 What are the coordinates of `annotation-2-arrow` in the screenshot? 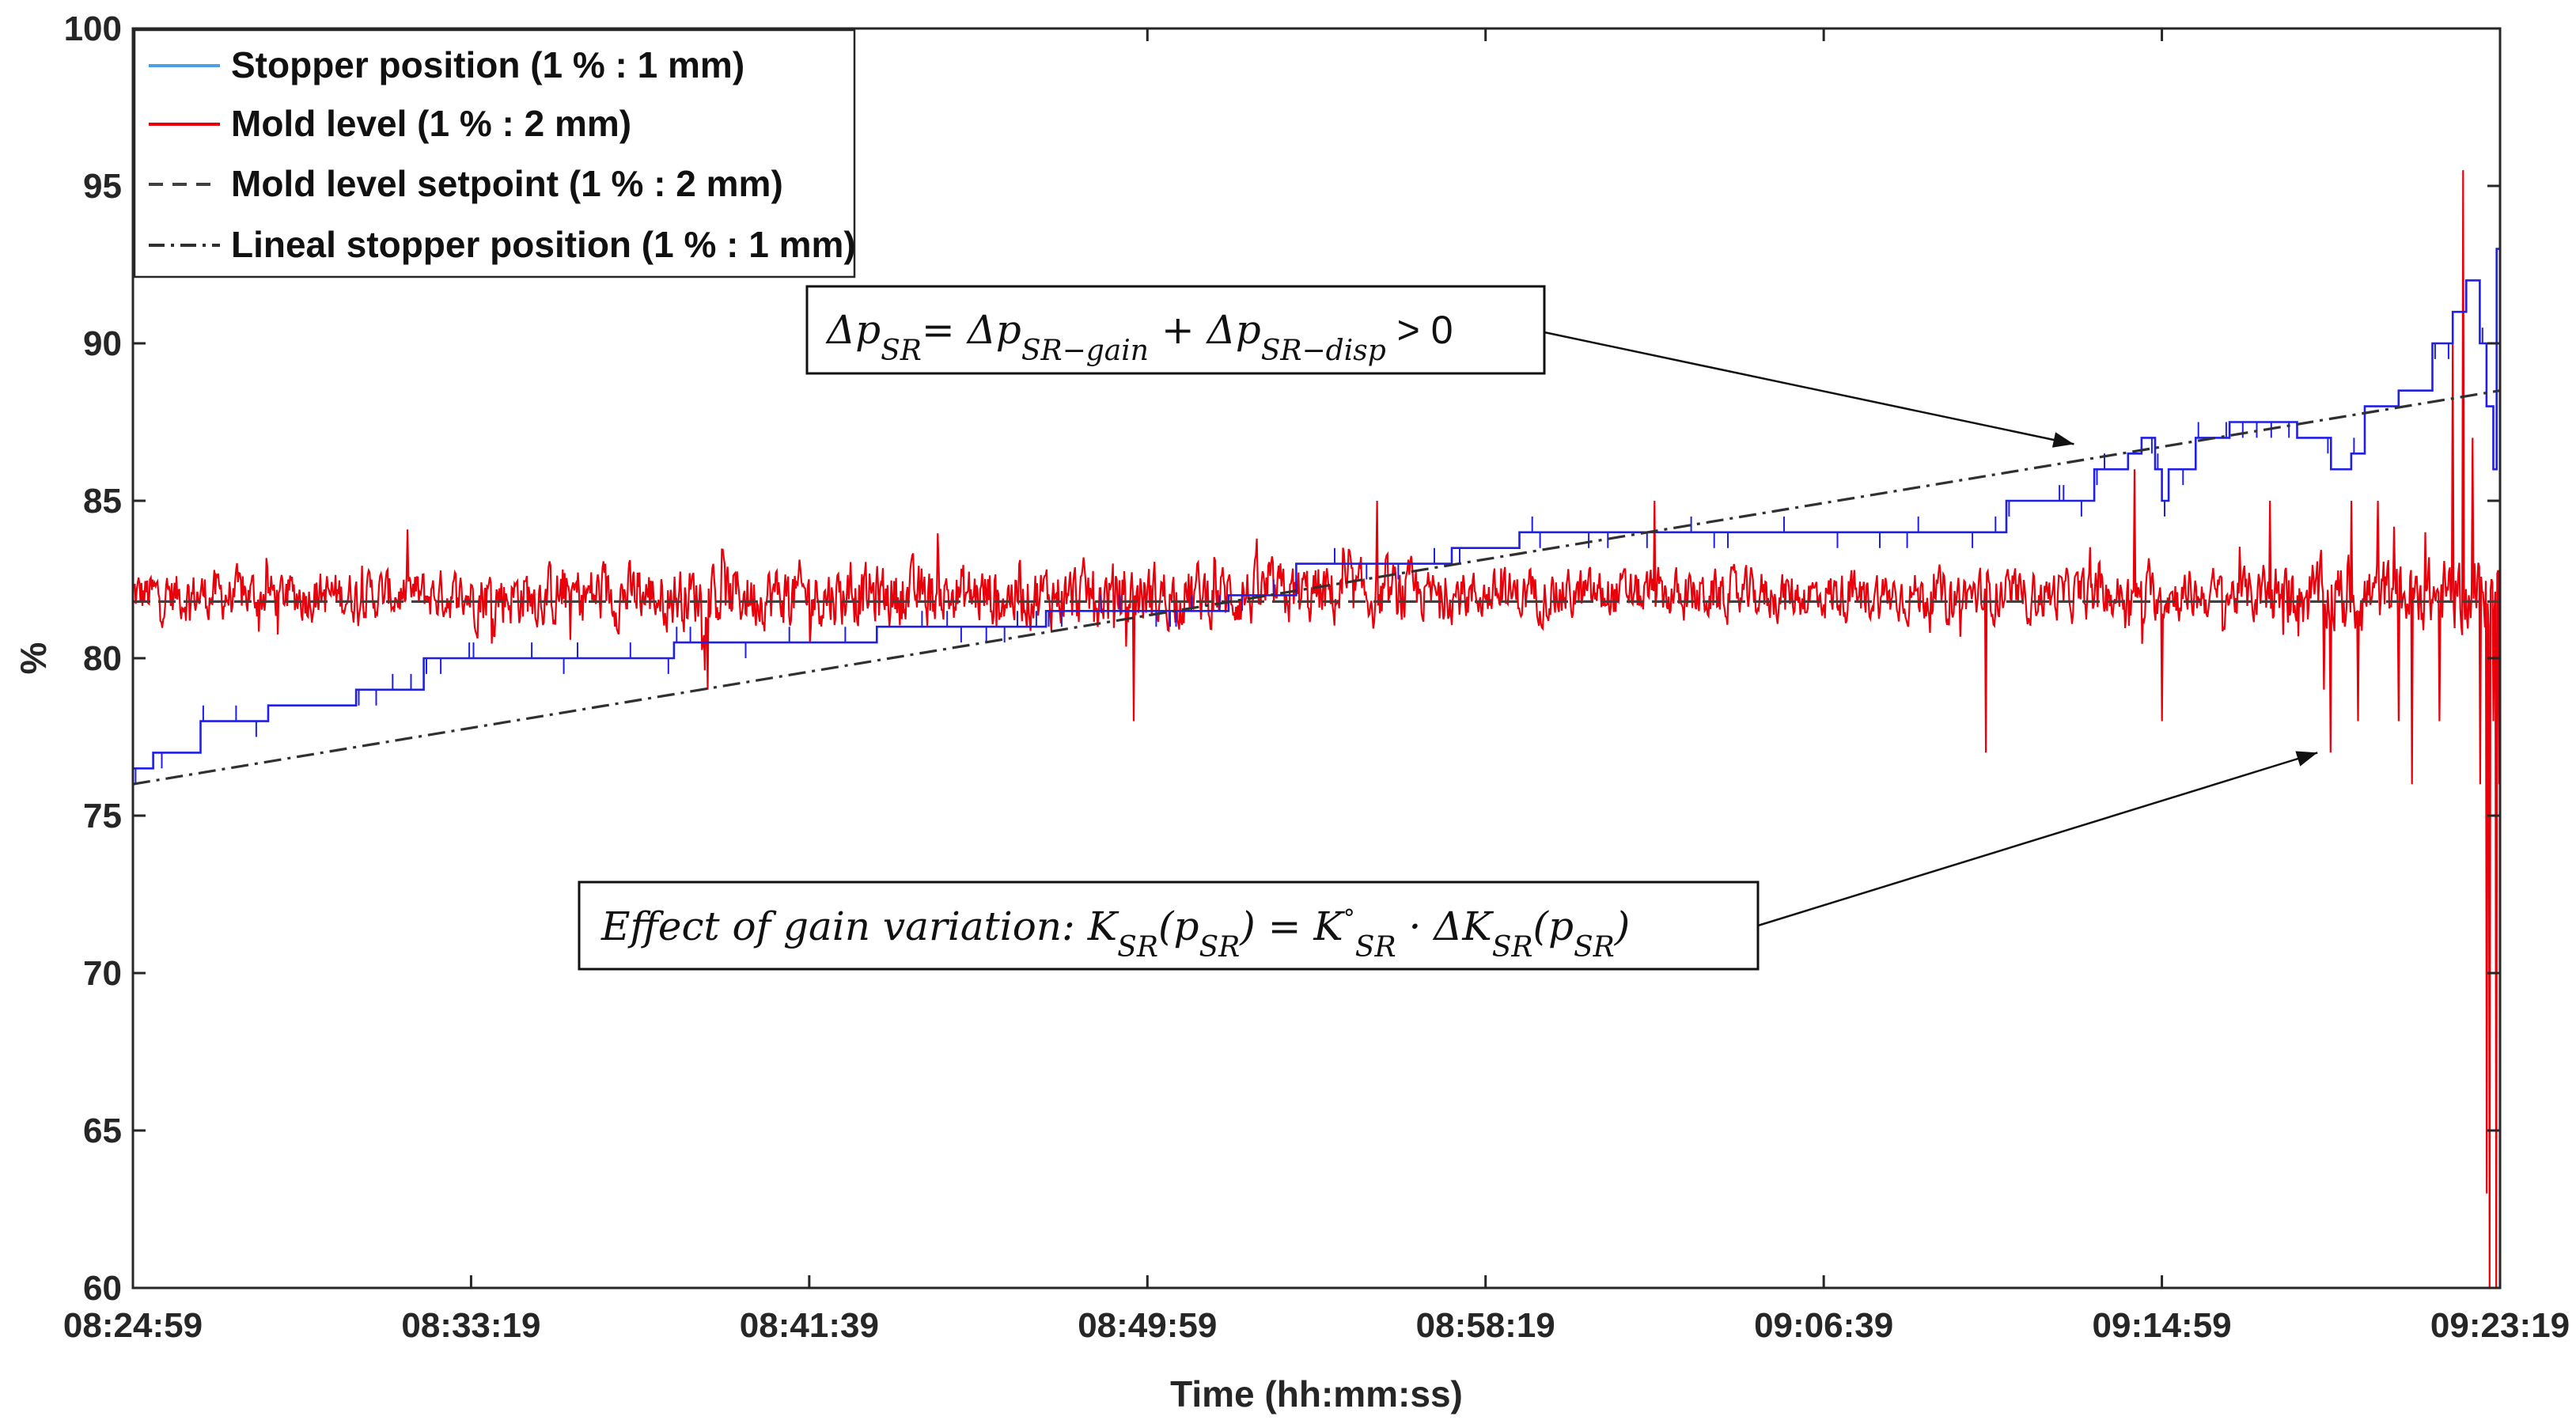 It's located at (2037, 839).